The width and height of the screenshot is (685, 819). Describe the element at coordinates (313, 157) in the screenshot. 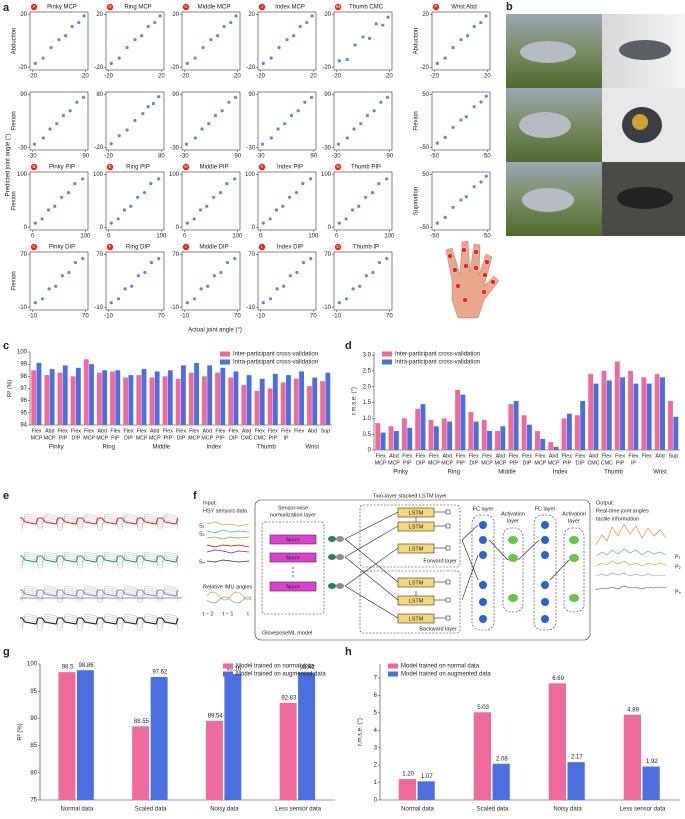

I see `x-tick-label: 90` at that location.